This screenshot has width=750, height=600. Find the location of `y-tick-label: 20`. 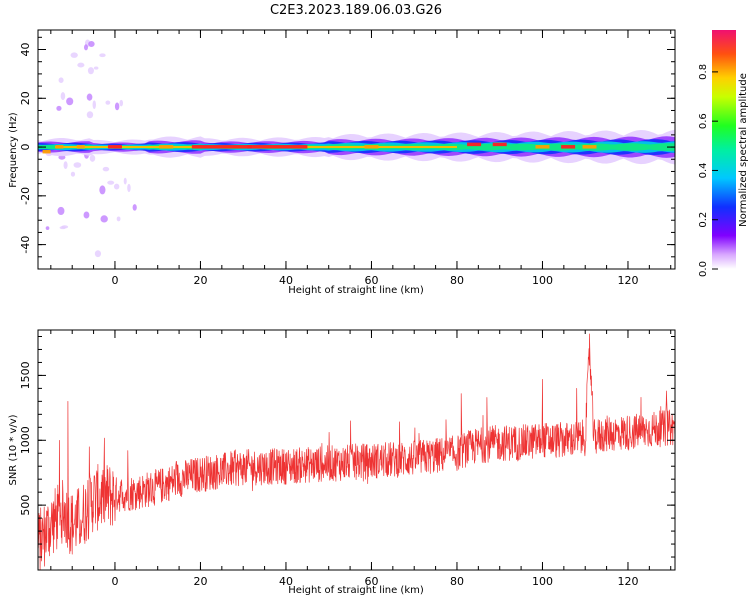

y-tick-label: 20 is located at coordinates (25, 98).